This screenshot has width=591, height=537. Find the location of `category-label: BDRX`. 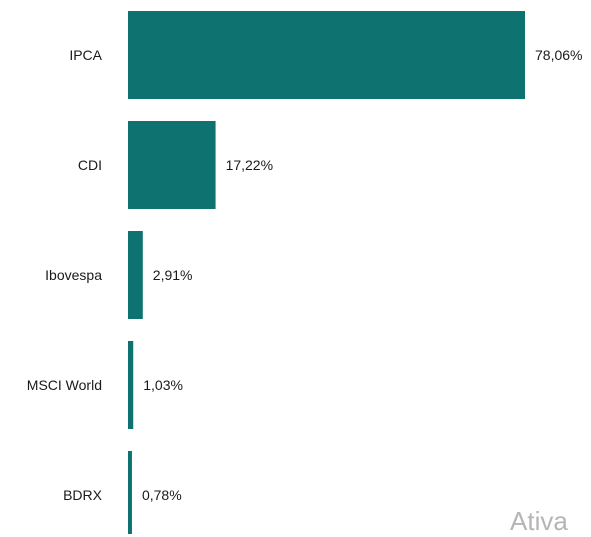

category-label: BDRX is located at coordinates (83, 495).